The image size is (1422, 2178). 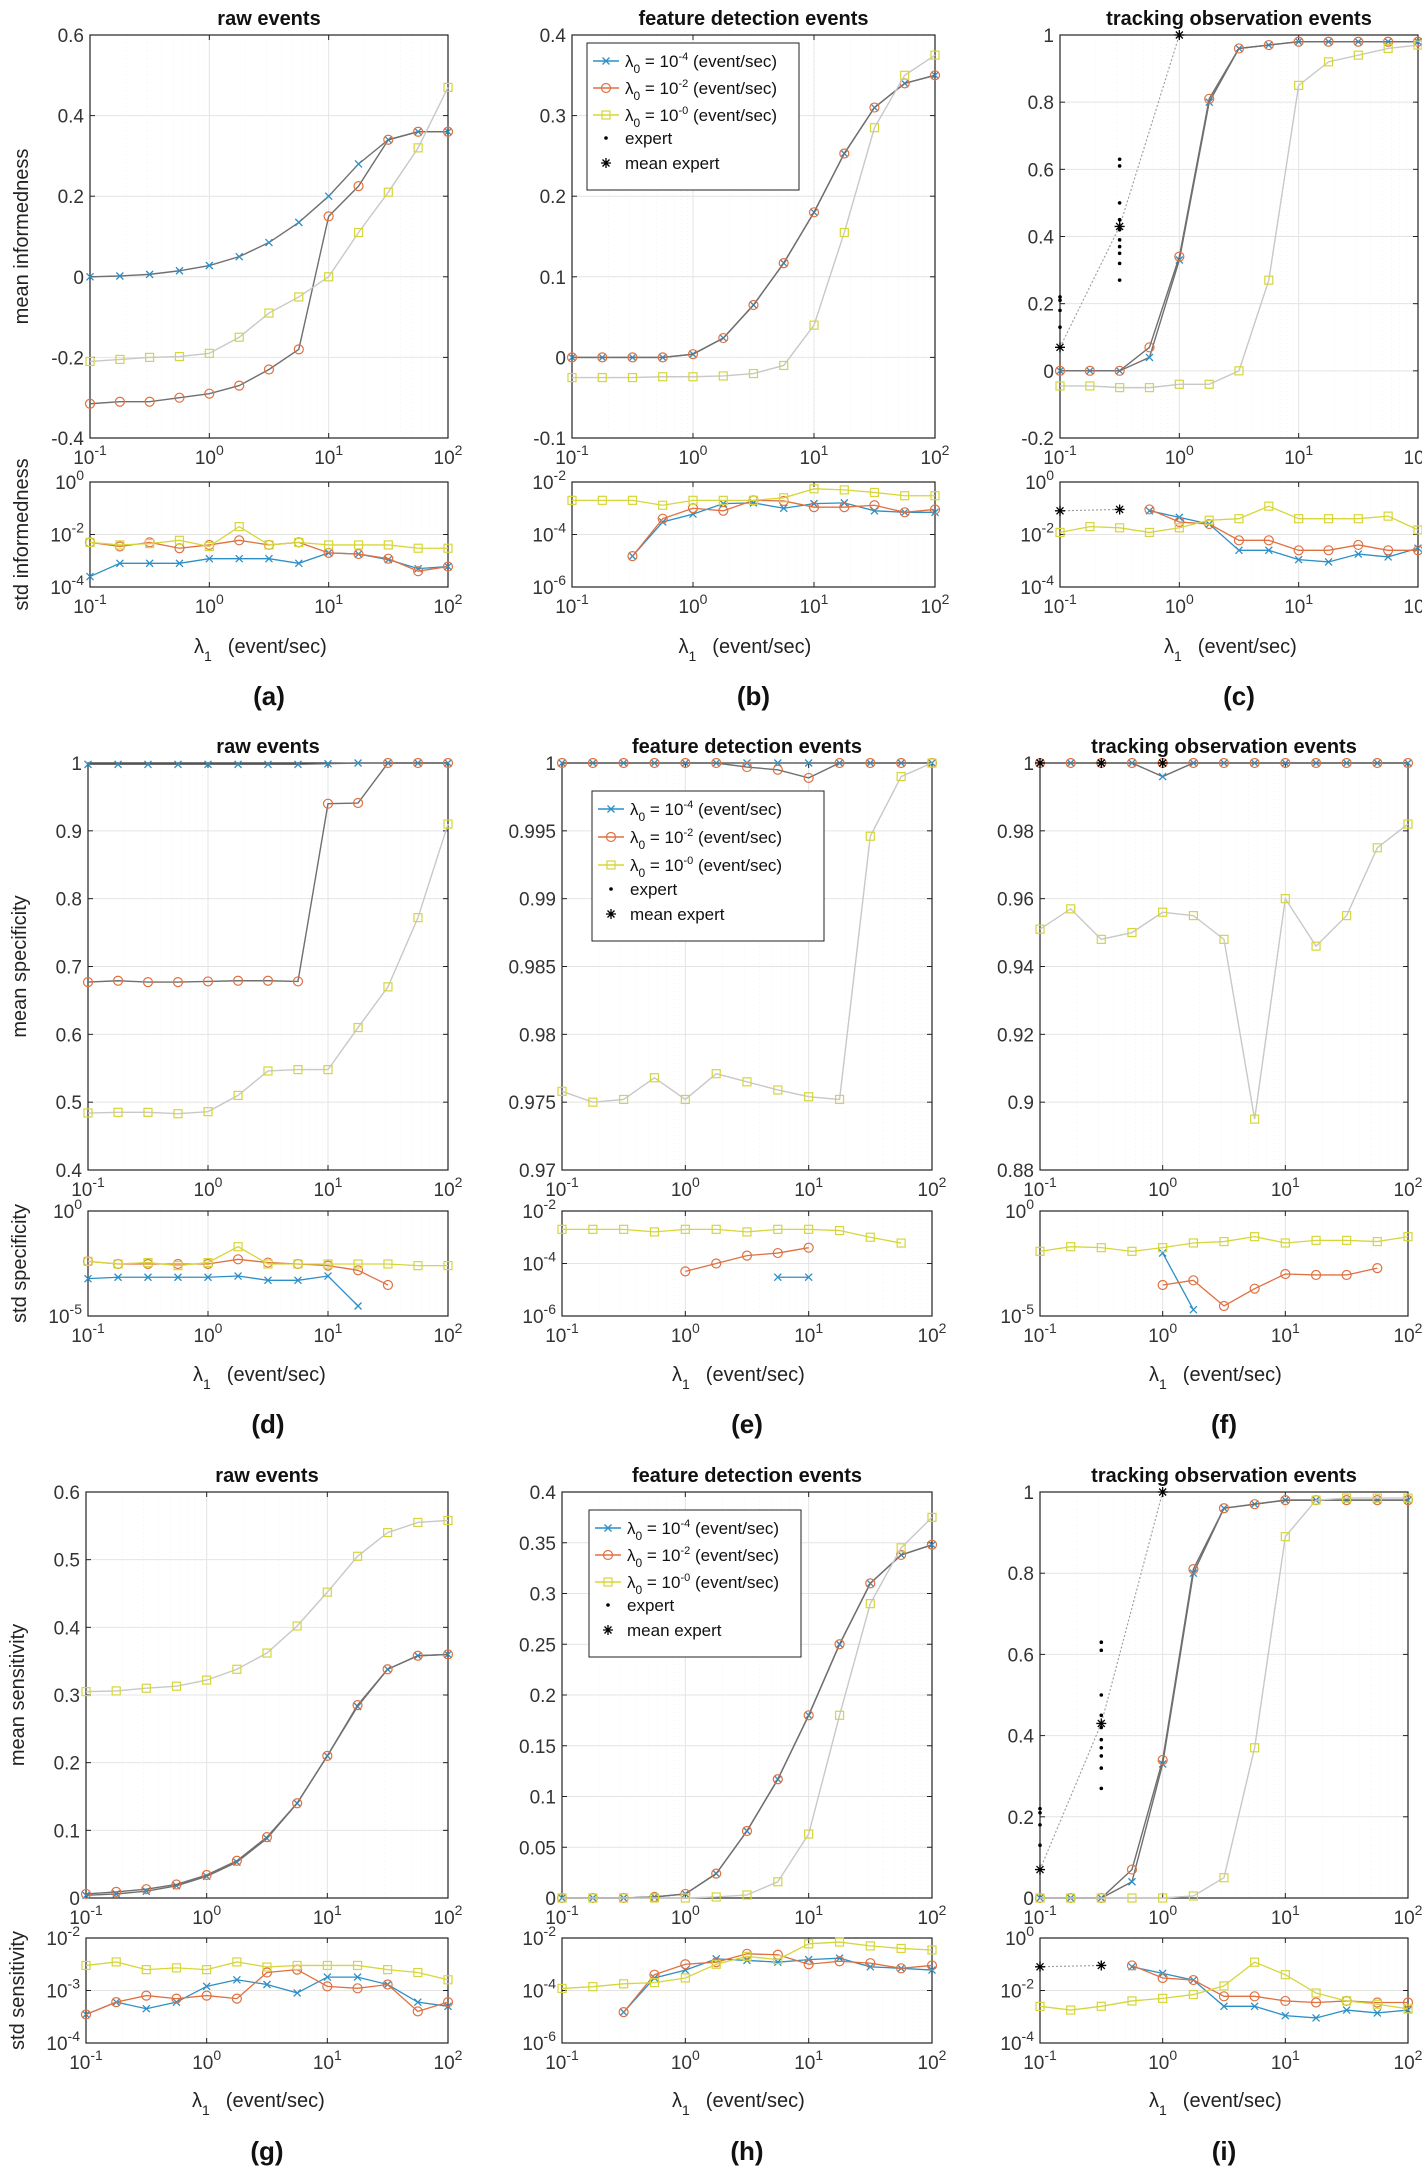 What do you see at coordinates (1041, 170) in the screenshot?
I see `y-tick-label: 0.6` at bounding box center [1041, 170].